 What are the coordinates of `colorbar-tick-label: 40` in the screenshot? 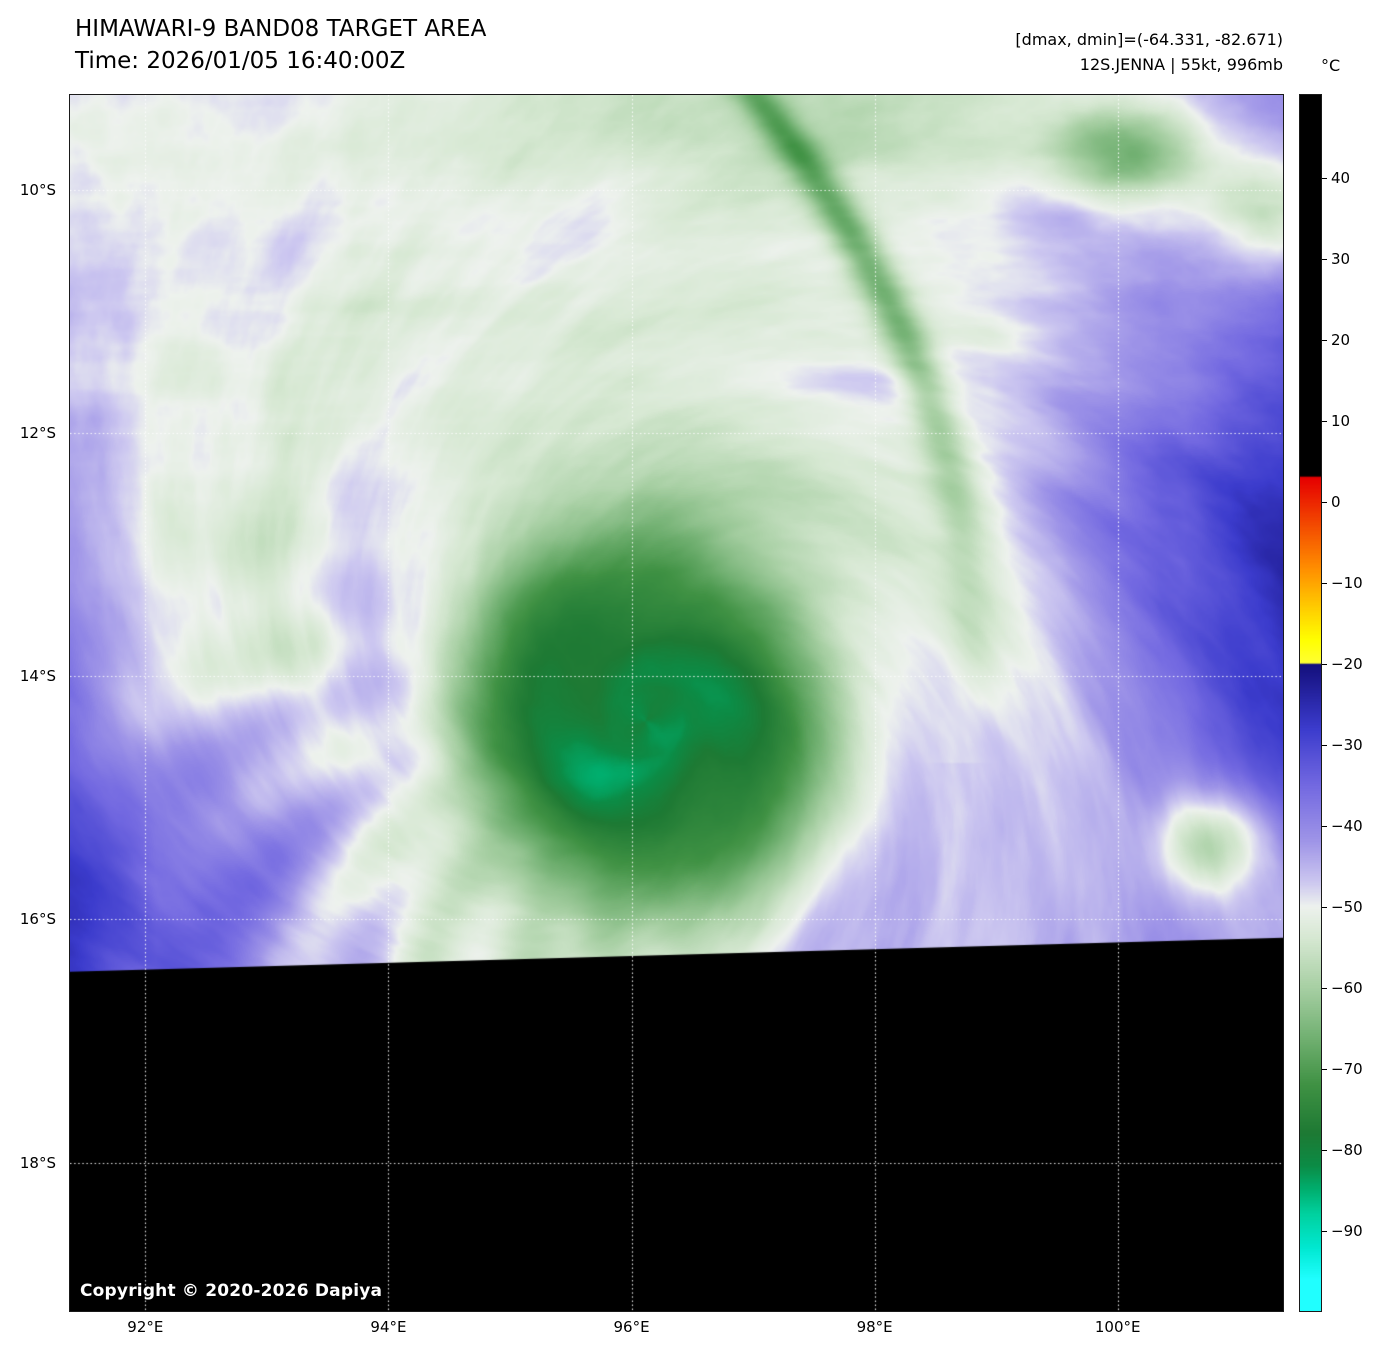 It's located at (1341, 177).